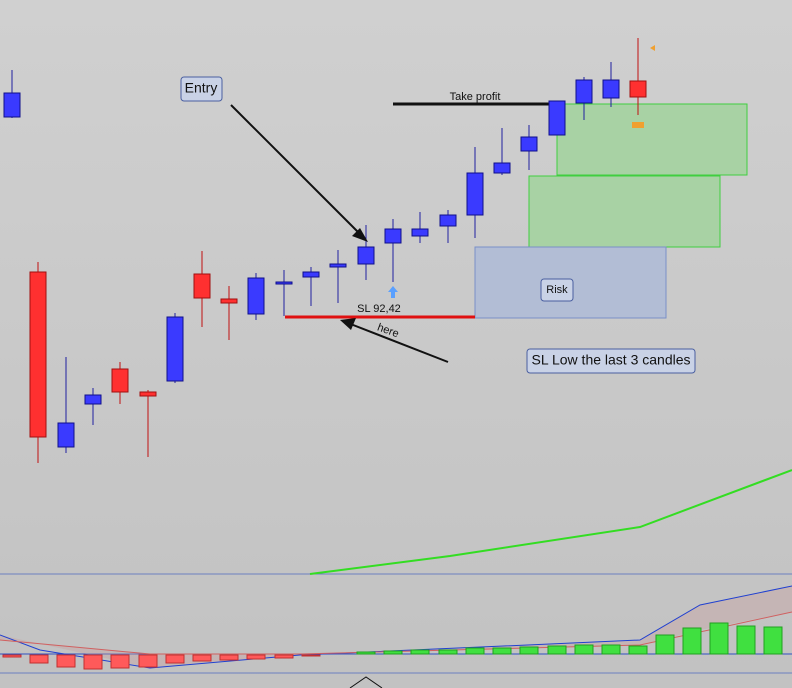 The width and height of the screenshot is (792, 688). What do you see at coordinates (366, 682) in the screenshot?
I see `cursor` at bounding box center [366, 682].